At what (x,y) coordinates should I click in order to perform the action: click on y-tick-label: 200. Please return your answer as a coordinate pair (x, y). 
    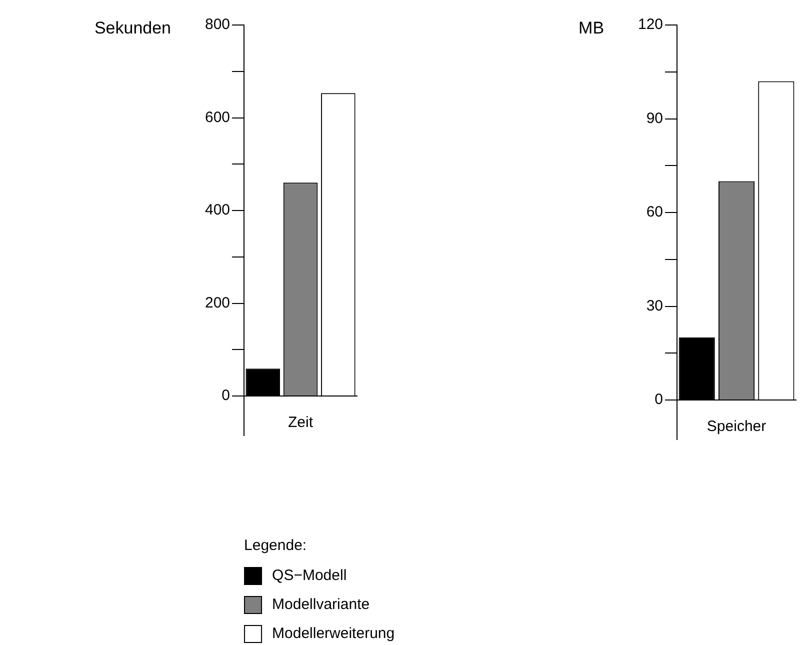
    Looking at the image, I should click on (217, 303).